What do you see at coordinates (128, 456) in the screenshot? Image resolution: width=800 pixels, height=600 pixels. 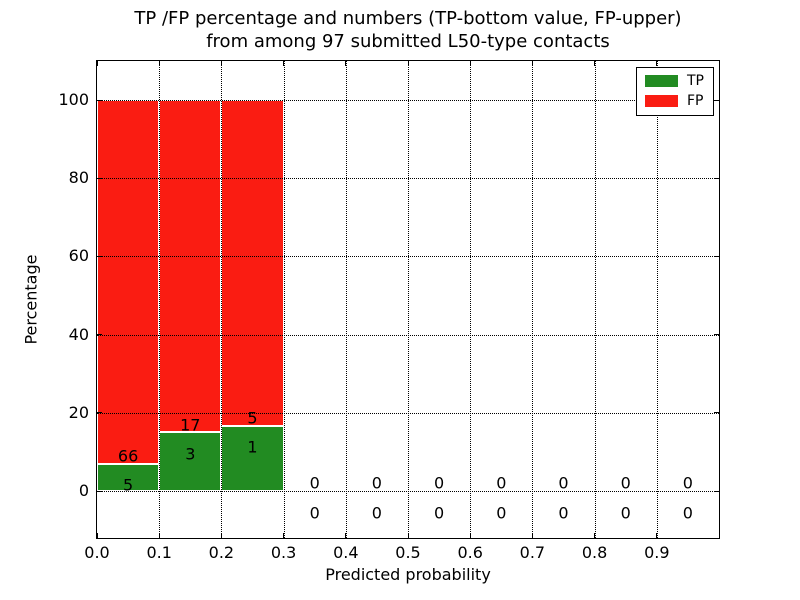 I see `fp-count-label: 66` at bounding box center [128, 456].